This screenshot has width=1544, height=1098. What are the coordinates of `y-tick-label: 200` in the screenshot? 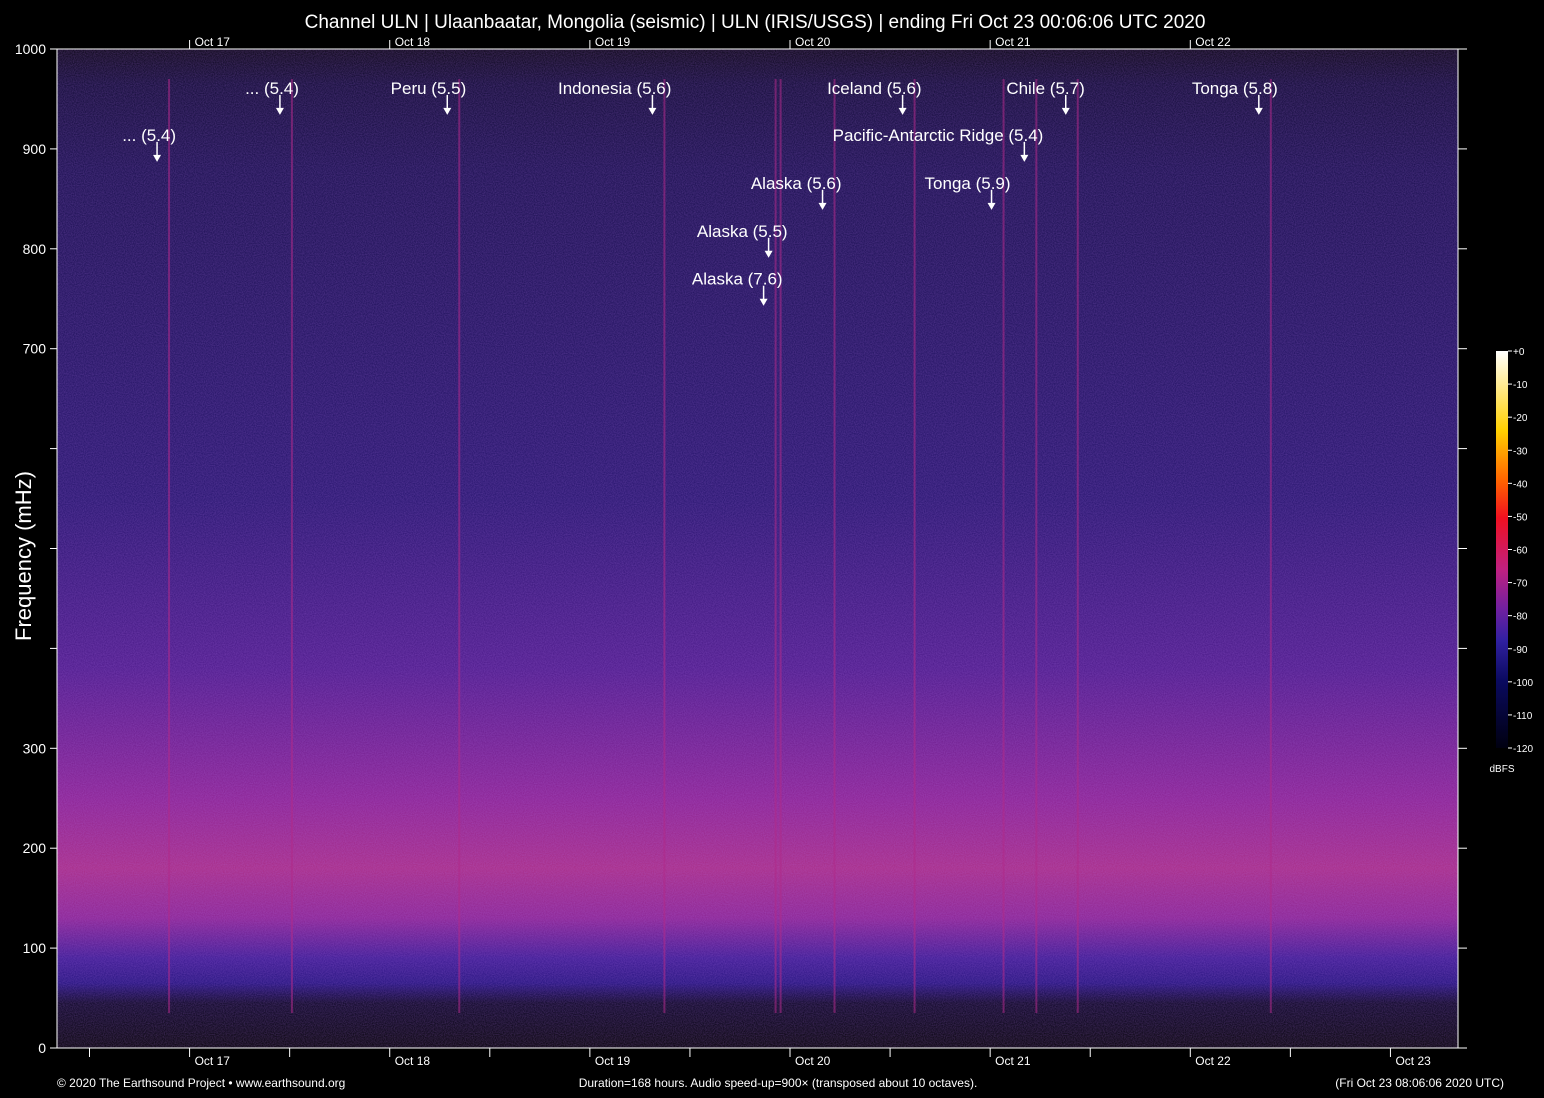 It's located at (35, 848).